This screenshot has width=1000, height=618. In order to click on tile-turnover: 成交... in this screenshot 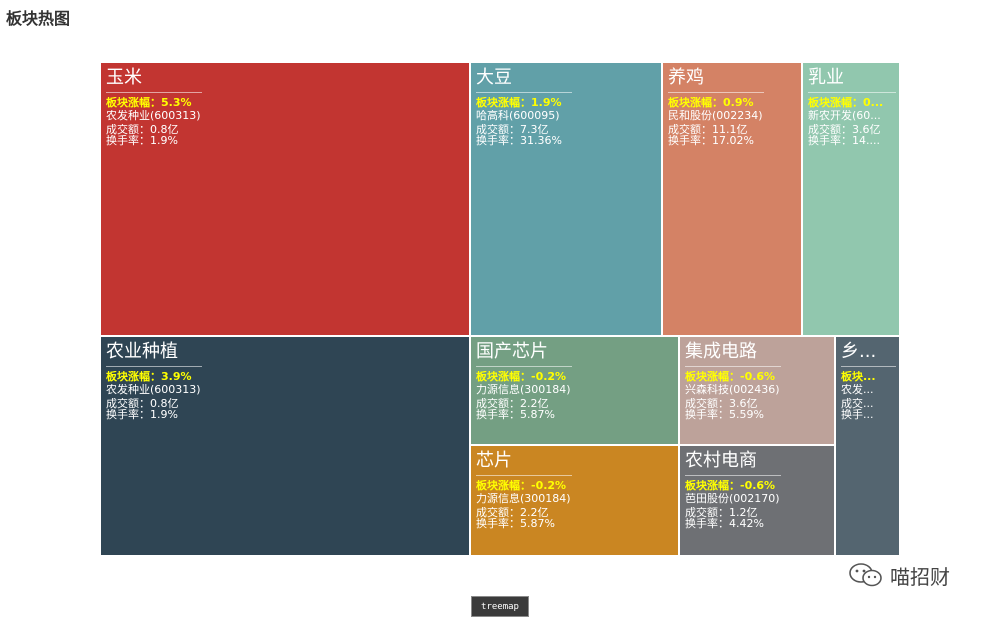, I will do `click(857, 403)`.